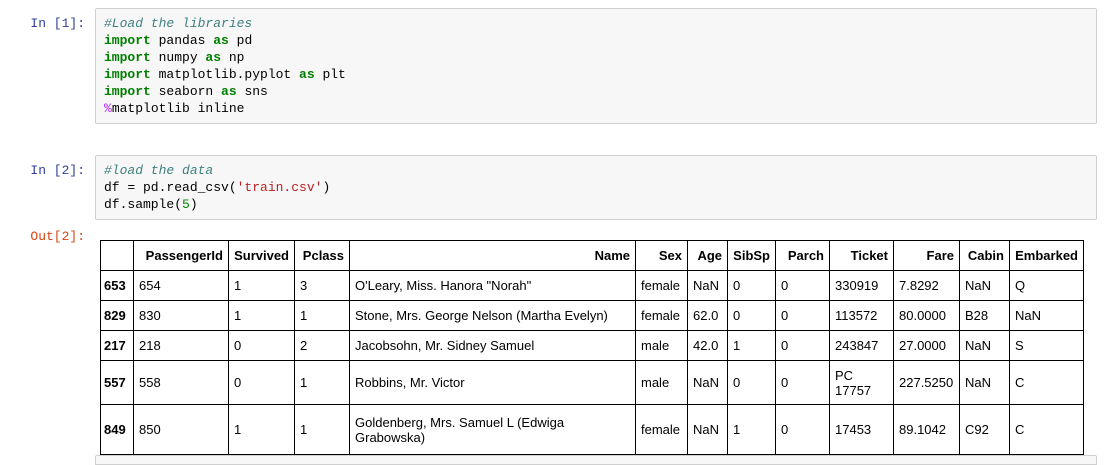 The width and height of the screenshot is (1108, 465). Describe the element at coordinates (861, 255) in the screenshot. I see `column-header: Ticket` at that location.